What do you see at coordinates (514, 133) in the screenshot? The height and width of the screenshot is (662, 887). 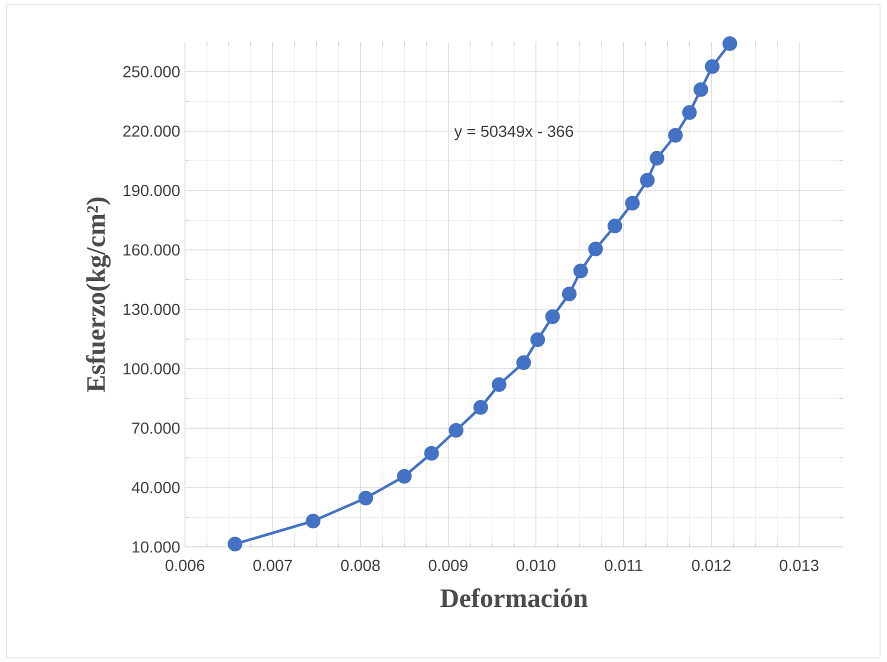 I see `annotation: y = 50349x - 366` at bounding box center [514, 133].